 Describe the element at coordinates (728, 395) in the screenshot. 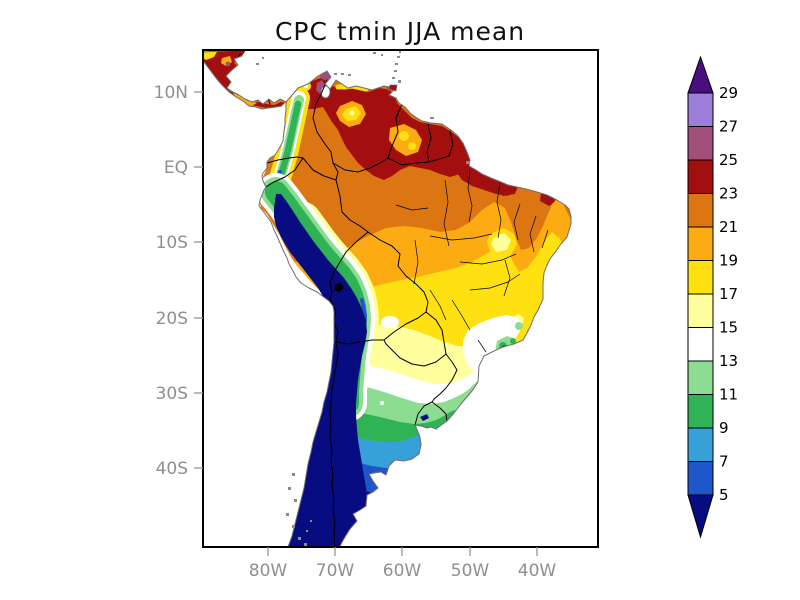

I see `colorbar-label: 11` at that location.